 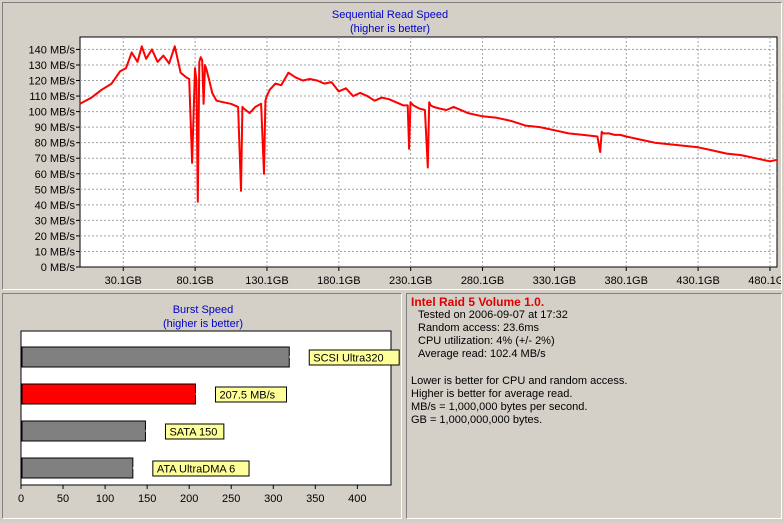 What do you see at coordinates (52, 97) in the screenshot?
I see `y-tick-label: 110 MB/s` at bounding box center [52, 97].